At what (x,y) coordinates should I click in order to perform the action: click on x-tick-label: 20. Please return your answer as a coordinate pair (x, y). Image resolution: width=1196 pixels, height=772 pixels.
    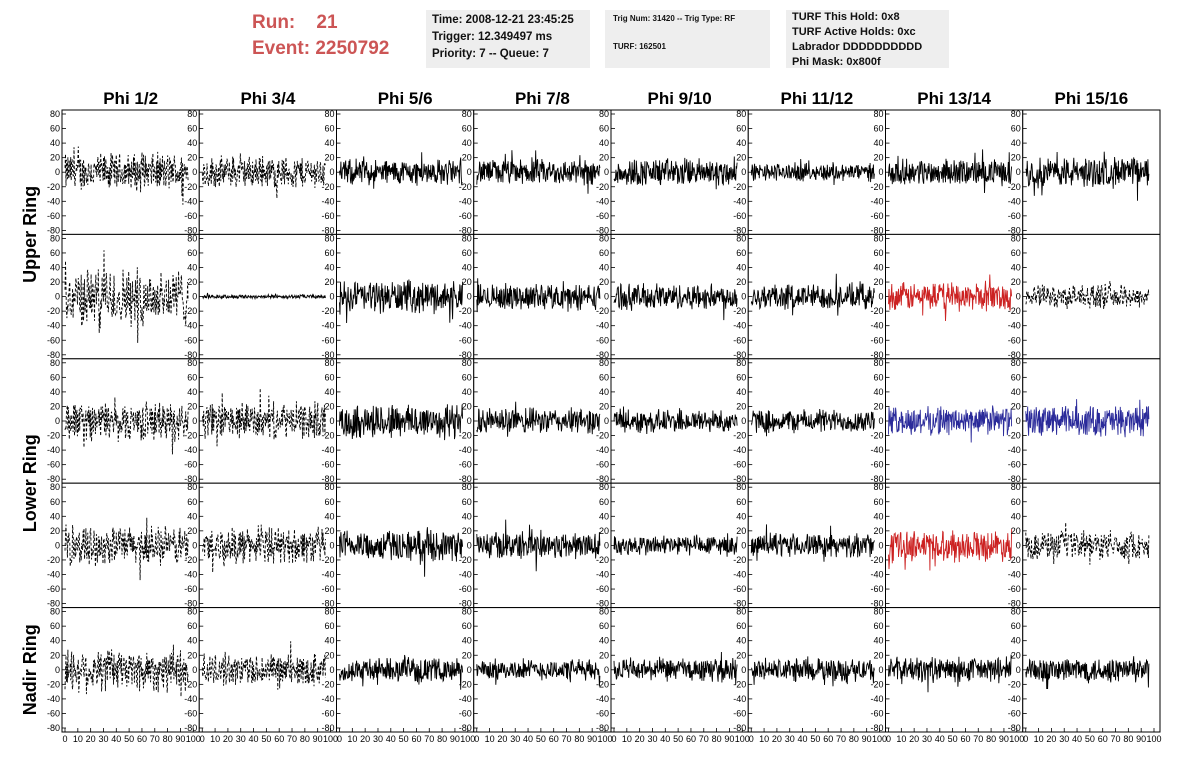
    Looking at the image, I should click on (365, 739).